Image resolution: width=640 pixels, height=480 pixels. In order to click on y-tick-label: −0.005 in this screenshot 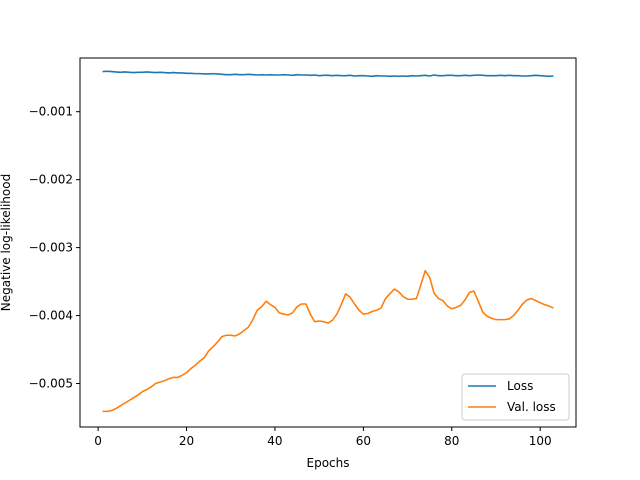, I will do `click(51, 384)`.